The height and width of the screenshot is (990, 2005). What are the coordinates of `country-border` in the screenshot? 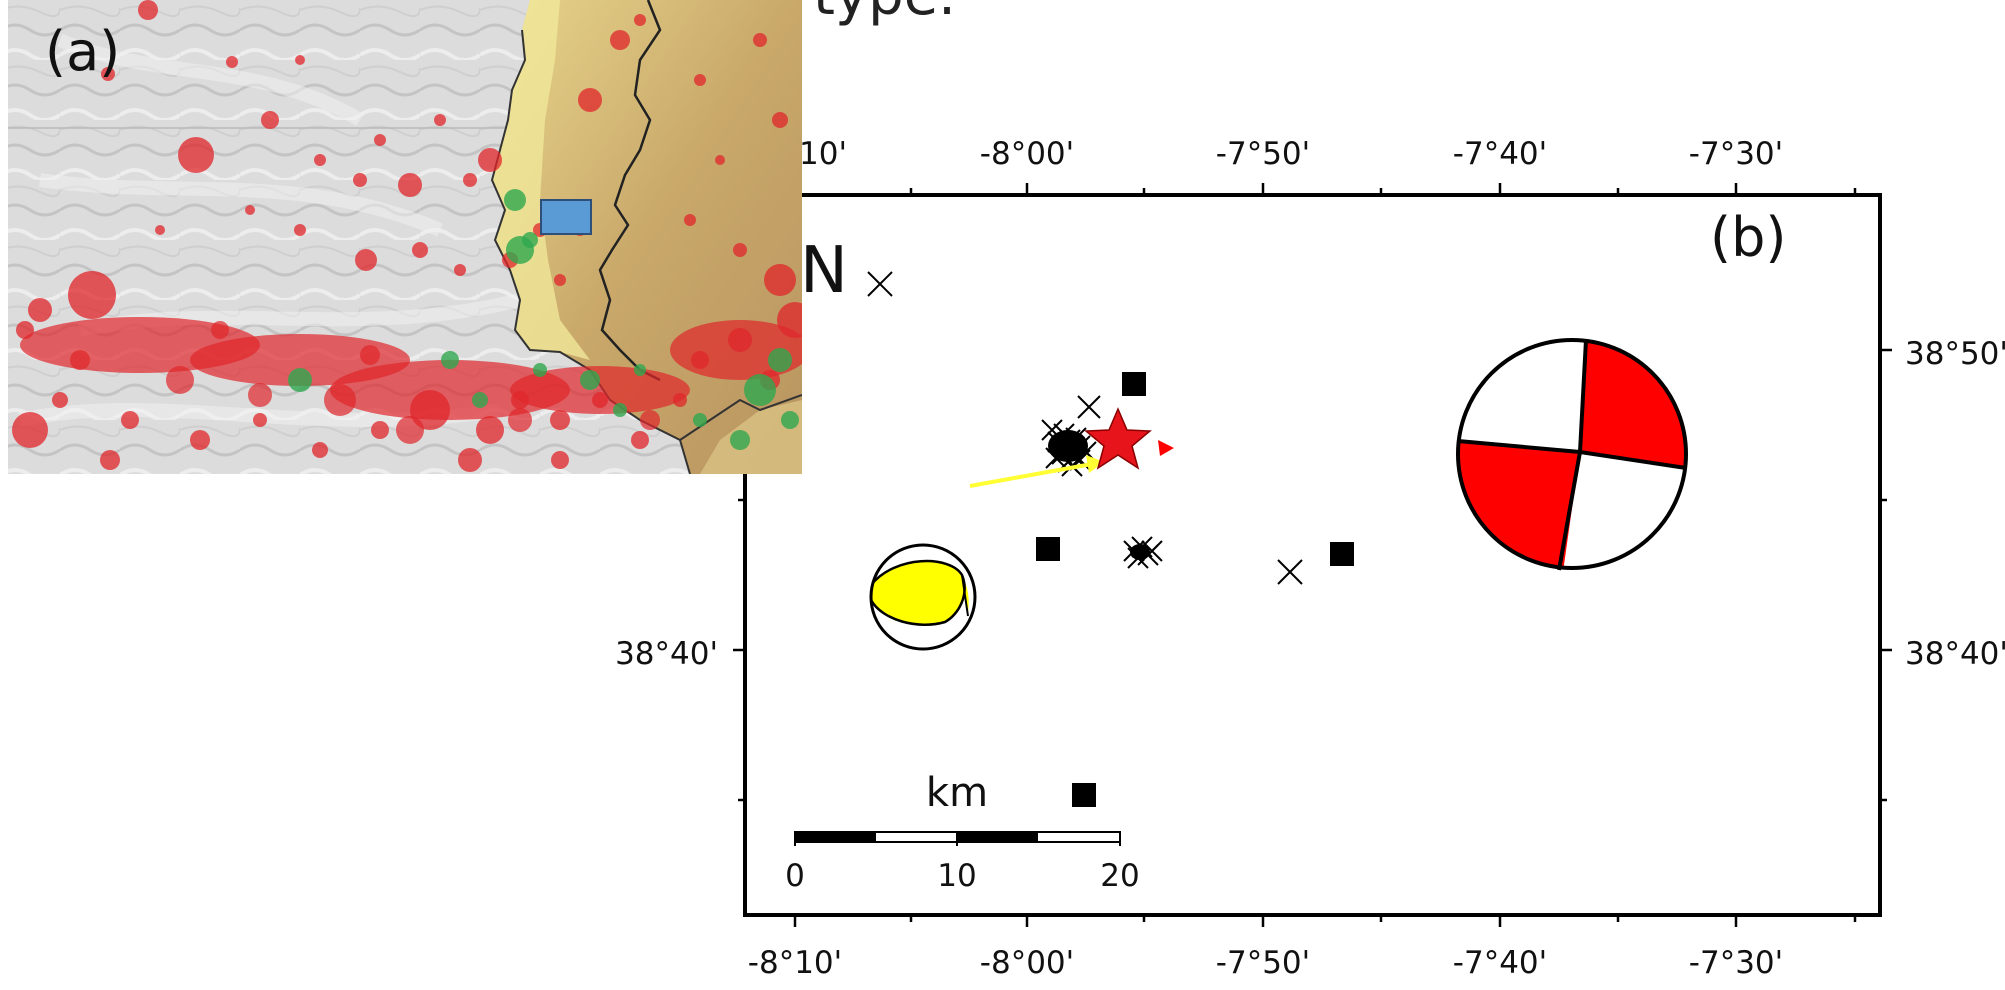 It's located at (630, 191).